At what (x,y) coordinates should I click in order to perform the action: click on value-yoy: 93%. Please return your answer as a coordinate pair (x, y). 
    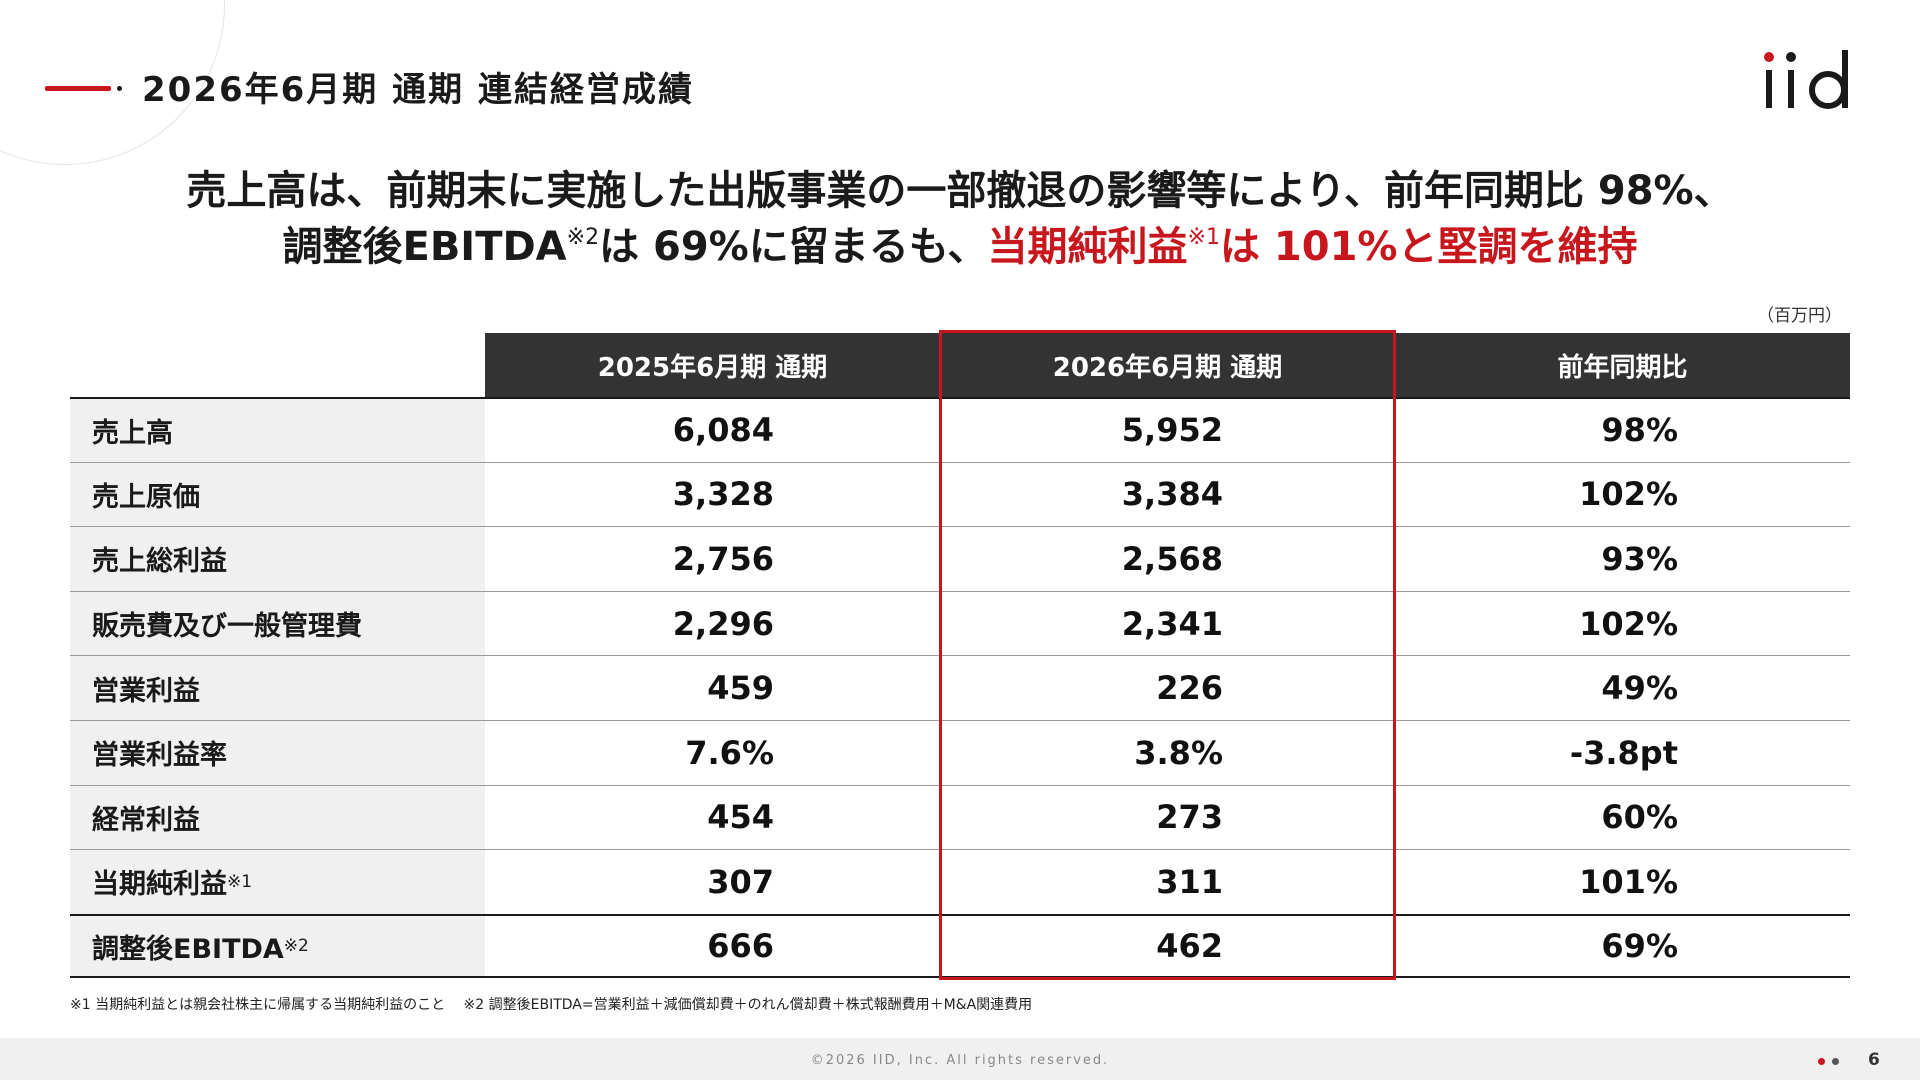
    Looking at the image, I should click on (1639, 558).